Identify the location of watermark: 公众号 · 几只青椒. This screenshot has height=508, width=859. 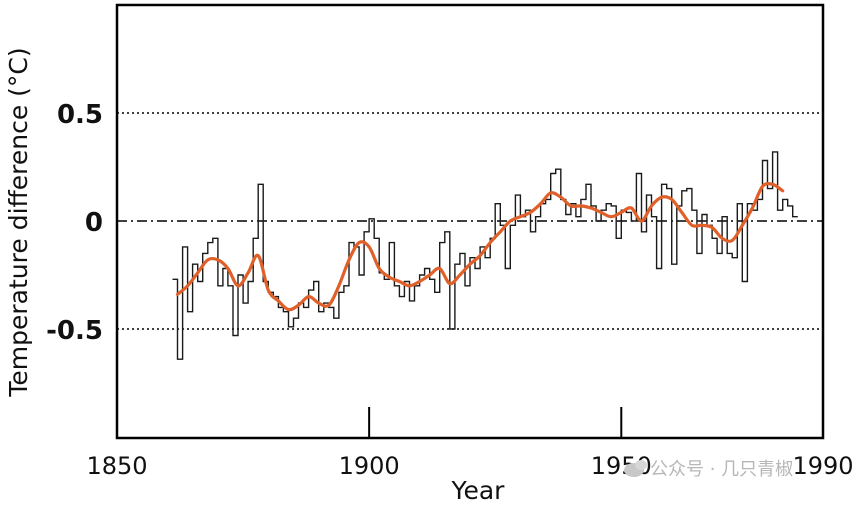
(708, 468).